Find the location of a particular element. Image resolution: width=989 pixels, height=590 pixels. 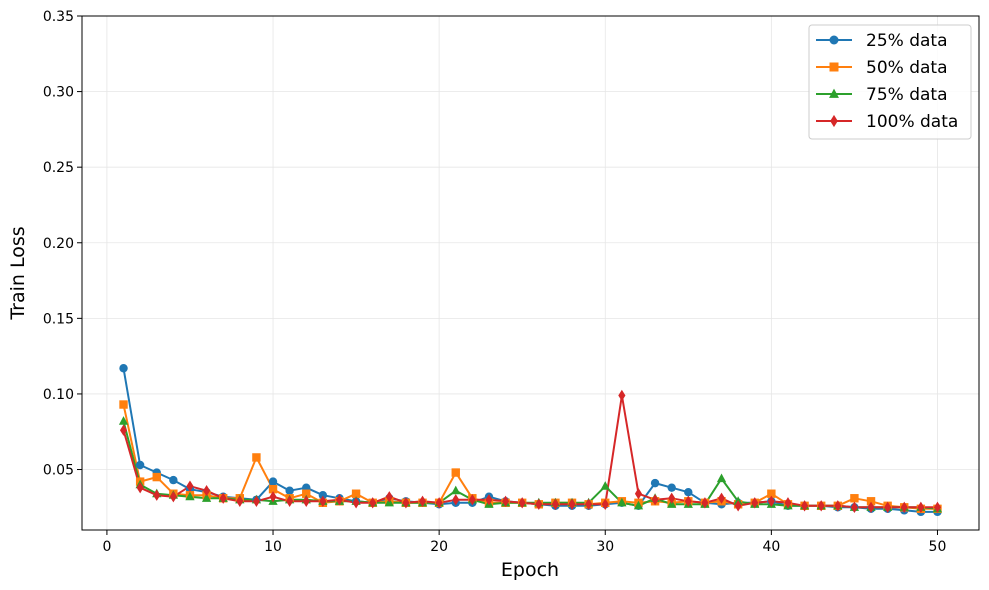

y-tick-label: 0.10 is located at coordinates (58, 395).